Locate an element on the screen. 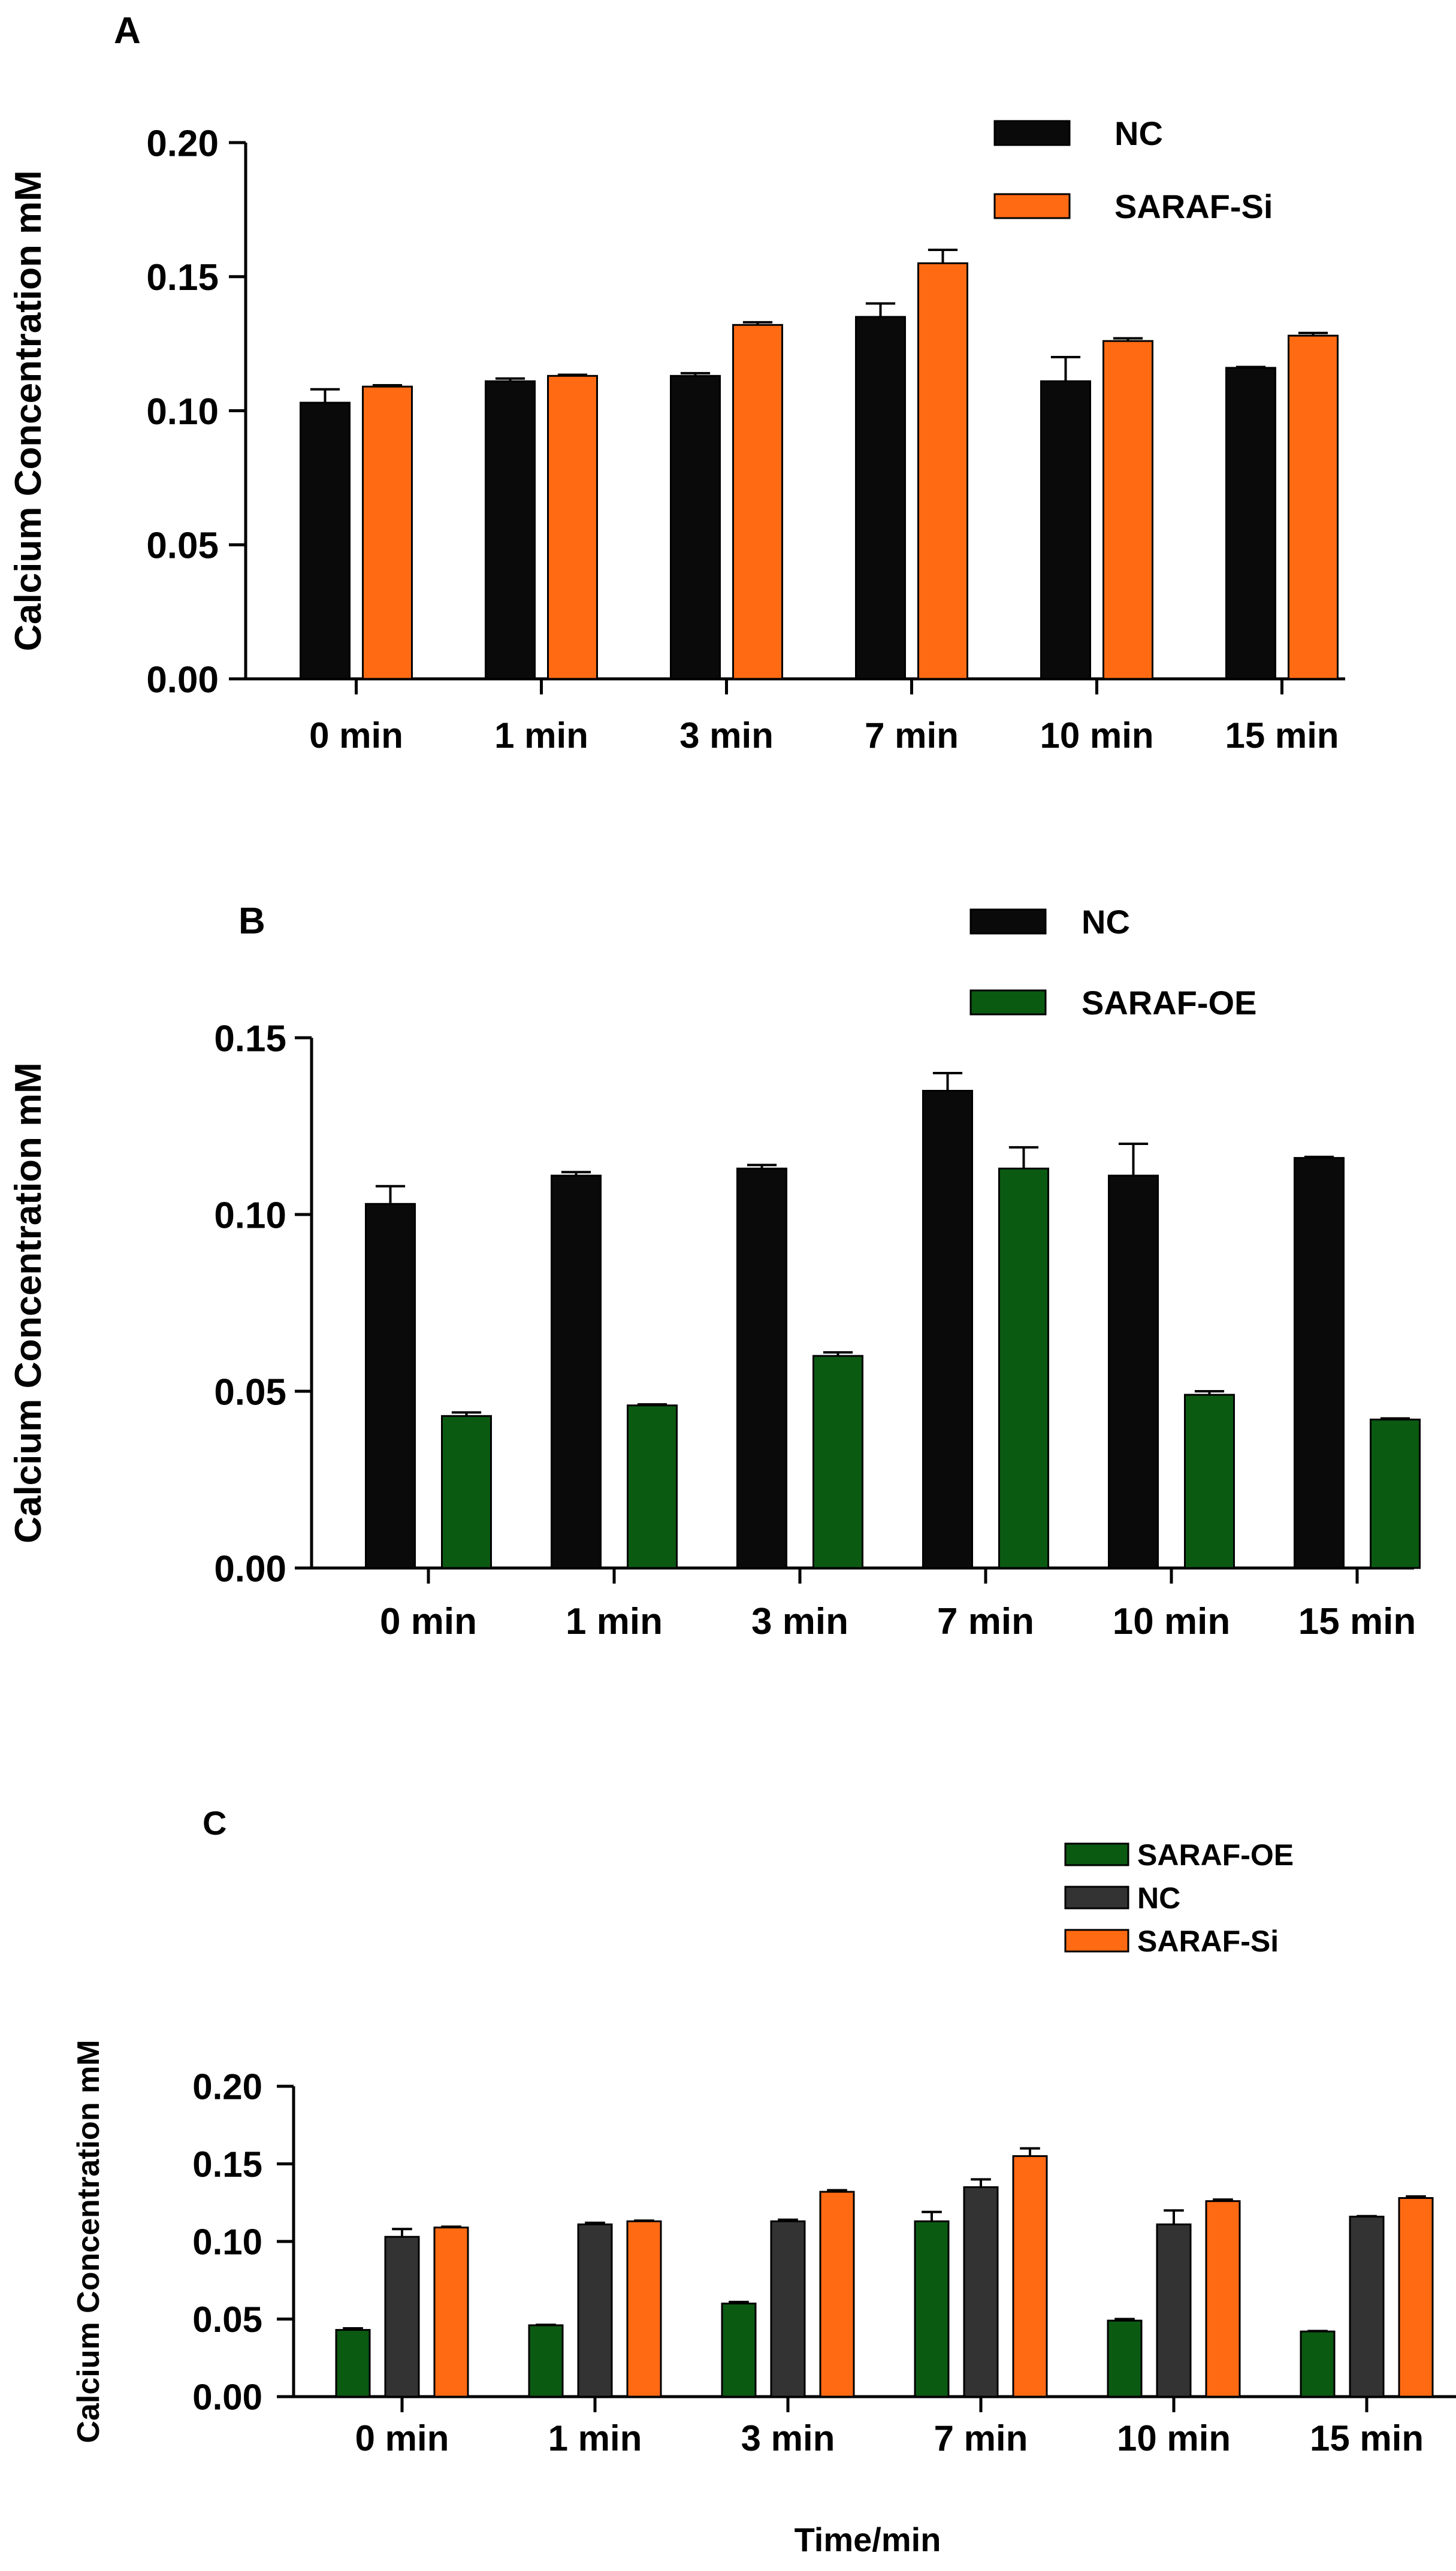 The height and width of the screenshot is (2571, 1456). legend: SARAF-OE NC SARAF-Si is located at coordinates (1179, 1898).